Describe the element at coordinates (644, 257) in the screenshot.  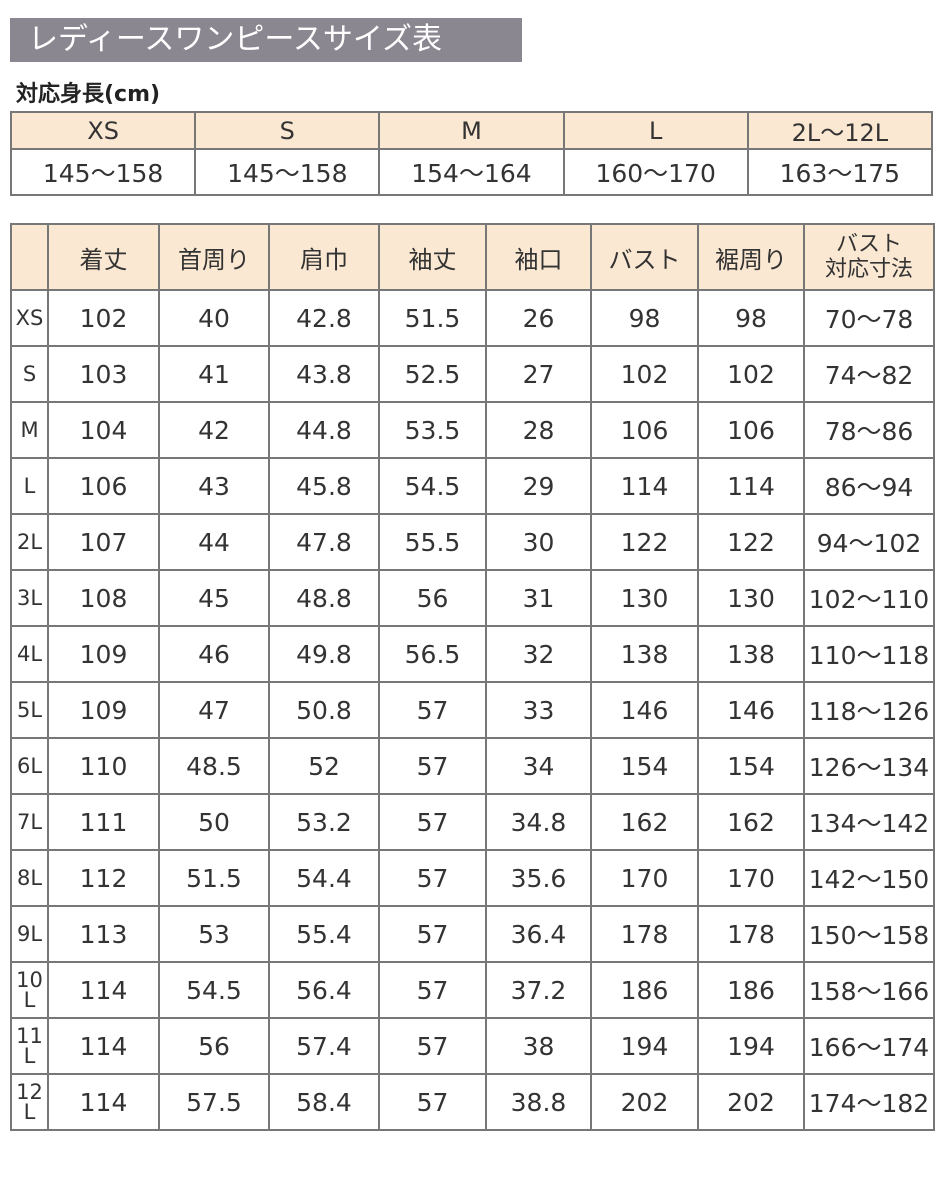
I see `column-header: バスト` at that location.